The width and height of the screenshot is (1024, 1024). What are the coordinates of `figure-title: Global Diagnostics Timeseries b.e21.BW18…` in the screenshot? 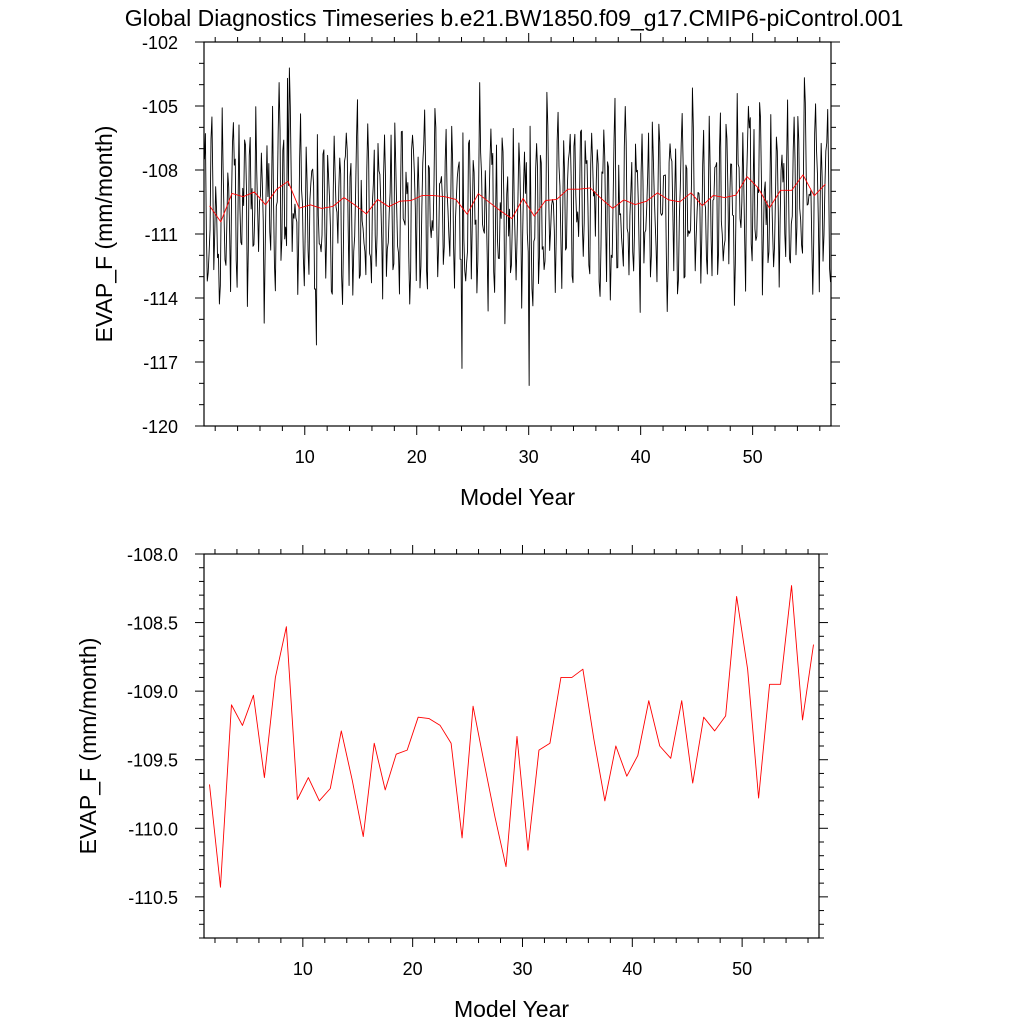 It's located at (514, 18).